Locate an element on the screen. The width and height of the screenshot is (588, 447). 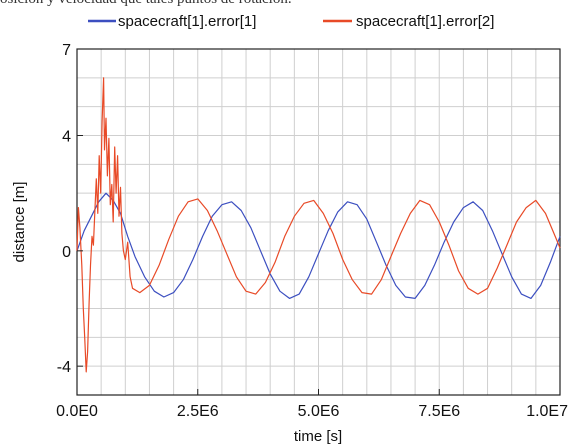
y-tick-label: 4 is located at coordinates (66, 137).